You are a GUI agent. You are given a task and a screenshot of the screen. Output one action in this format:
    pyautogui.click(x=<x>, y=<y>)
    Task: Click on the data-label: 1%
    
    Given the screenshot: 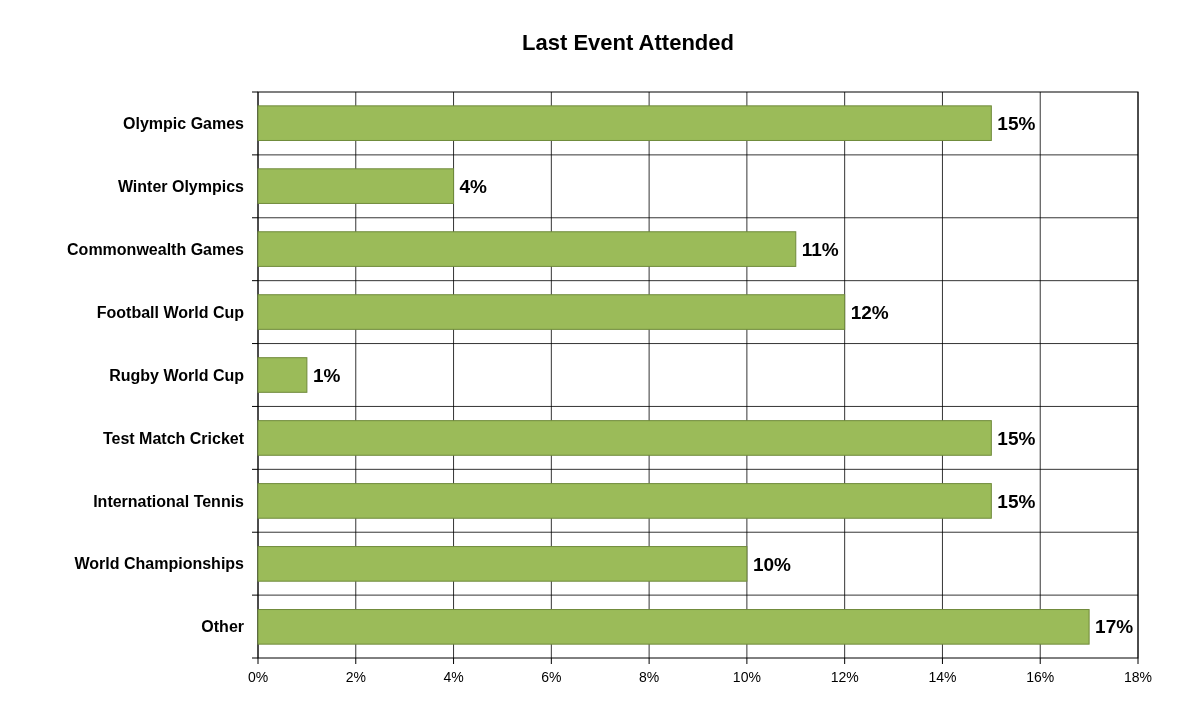 What is the action you would take?
    pyautogui.click(x=326, y=375)
    